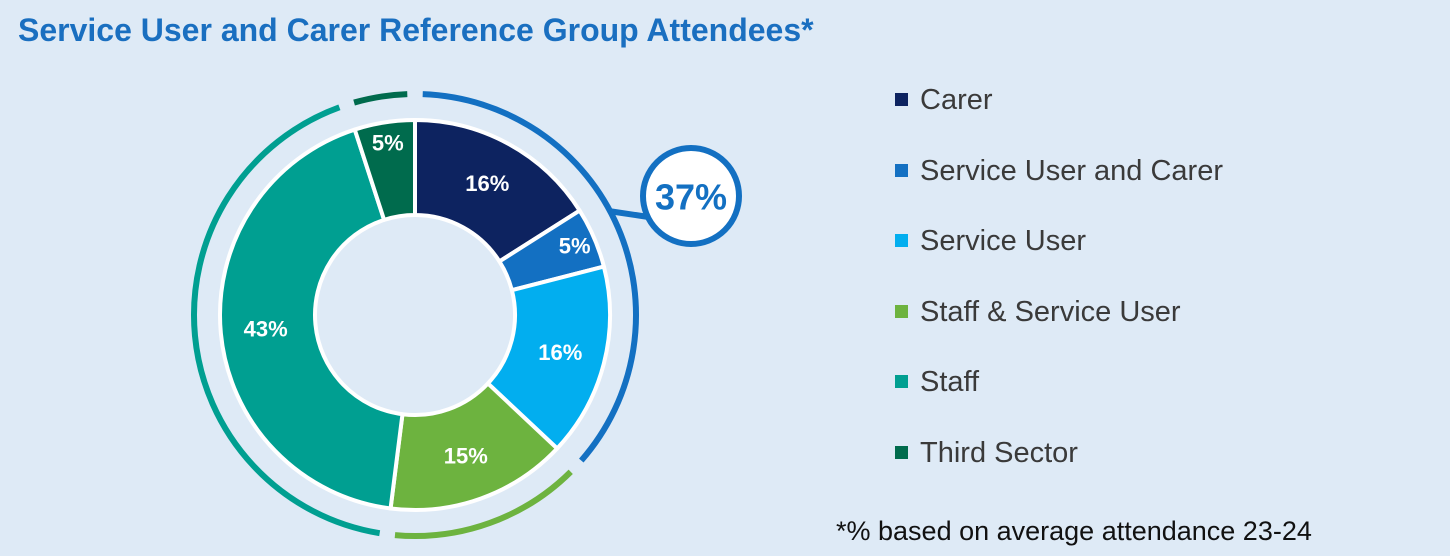 The width and height of the screenshot is (1450, 556). What do you see at coordinates (380, 98) in the screenshot?
I see `outer-arc-third-sector` at bounding box center [380, 98].